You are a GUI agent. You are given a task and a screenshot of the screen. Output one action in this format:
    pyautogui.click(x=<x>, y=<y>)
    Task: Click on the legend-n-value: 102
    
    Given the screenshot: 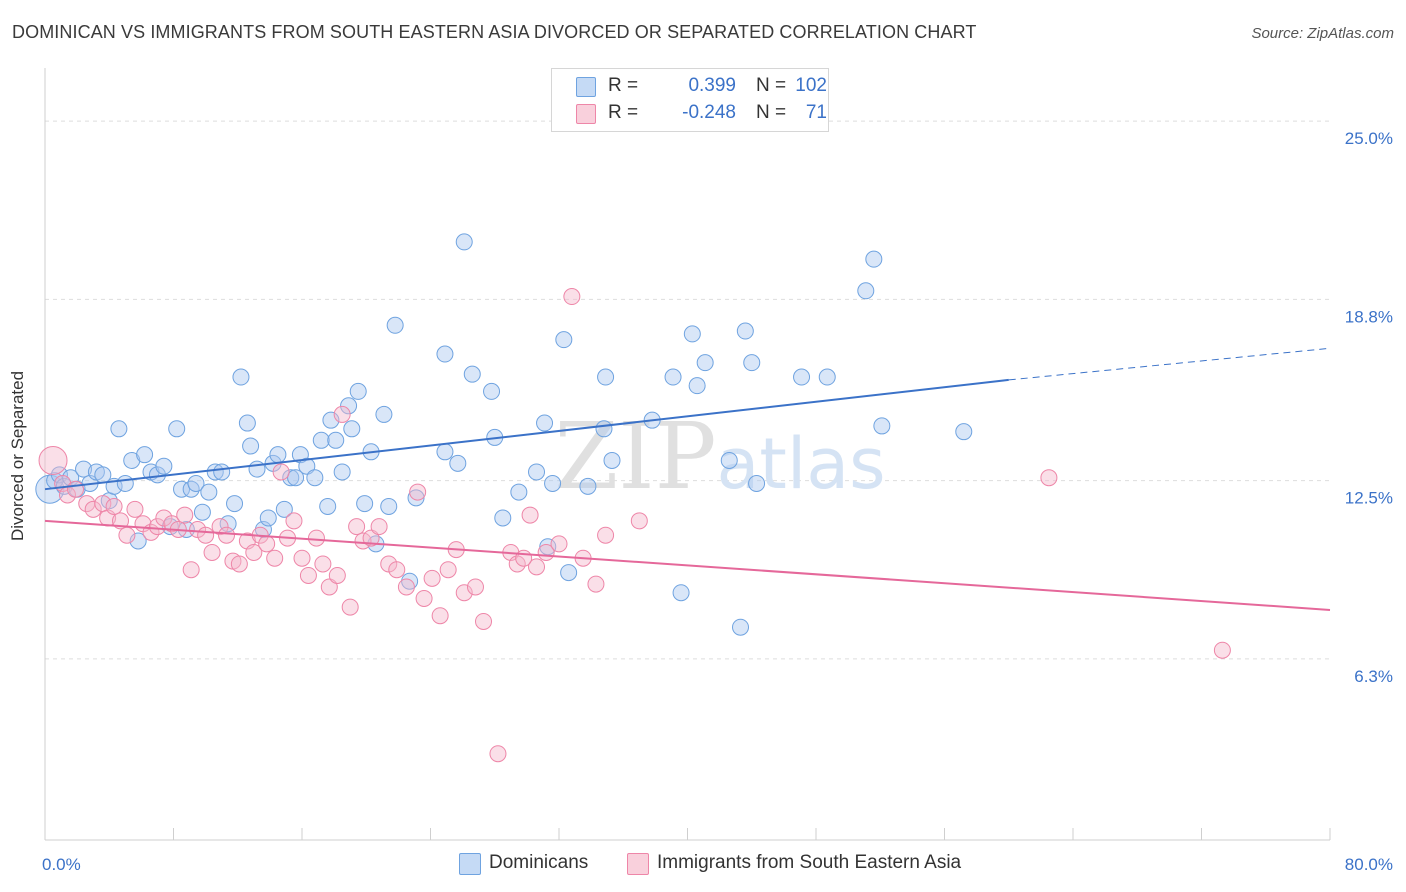 What is the action you would take?
    pyautogui.click(x=811, y=85)
    